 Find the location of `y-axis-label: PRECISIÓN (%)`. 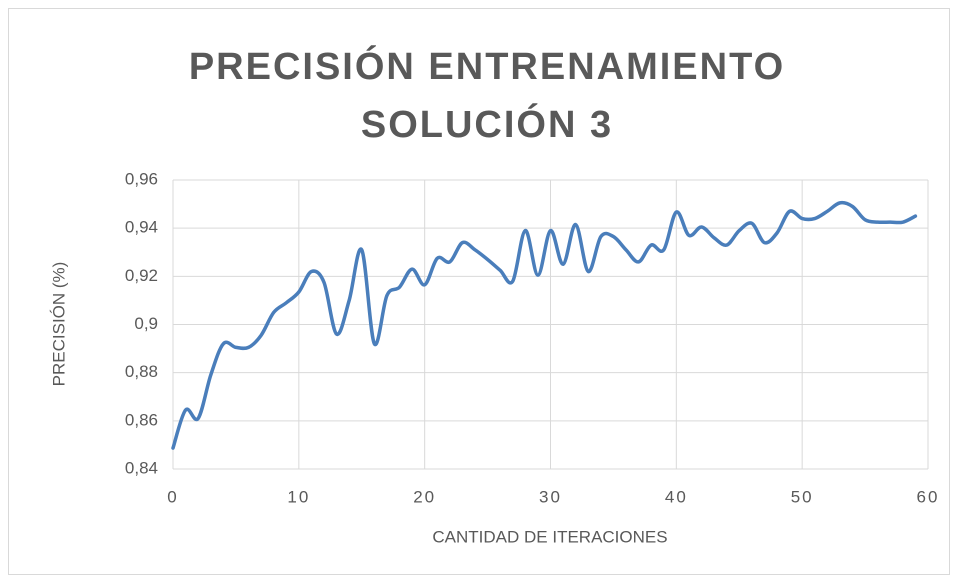

y-axis-label: PRECISIÓN (%) is located at coordinates (58, 324).